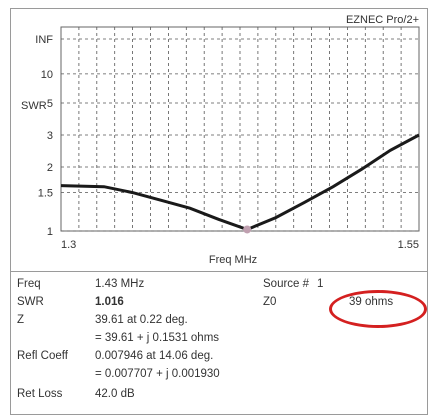 The width and height of the screenshot is (433, 417). Describe the element at coordinates (382, 20) in the screenshot. I see `brand-label: EZNEC Pro/2+` at that location.